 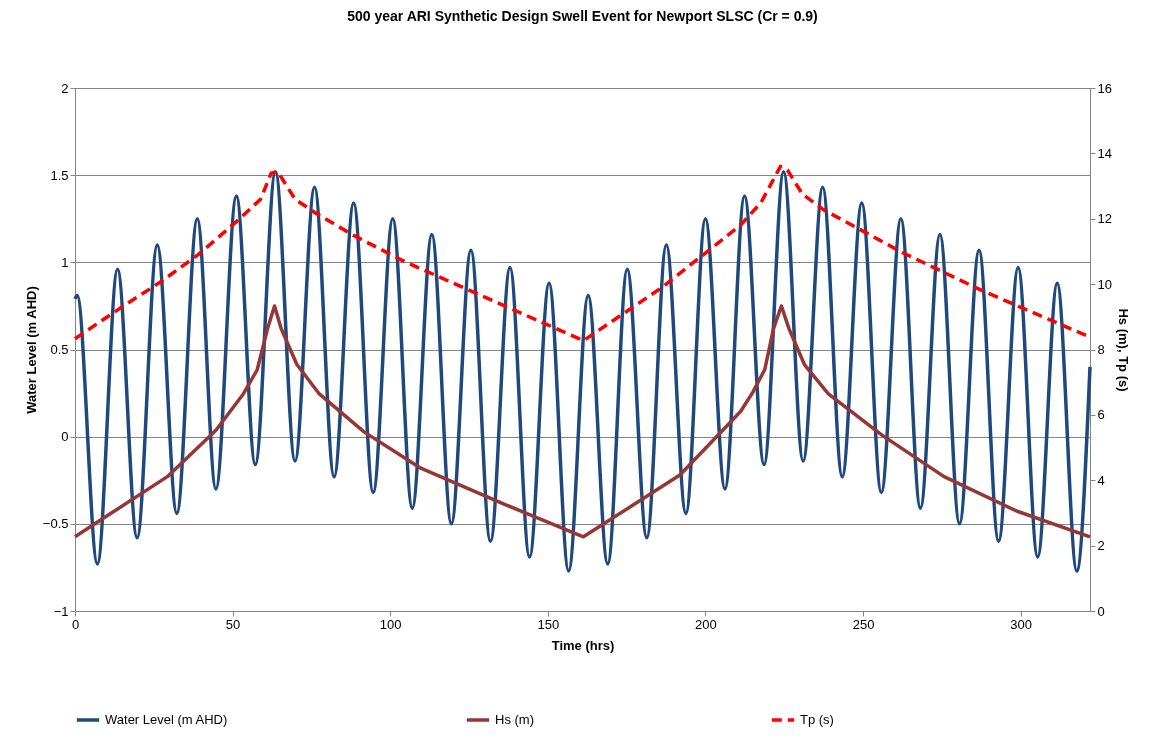 What do you see at coordinates (75, 624) in the screenshot?
I see `x-tick-label: 0` at bounding box center [75, 624].